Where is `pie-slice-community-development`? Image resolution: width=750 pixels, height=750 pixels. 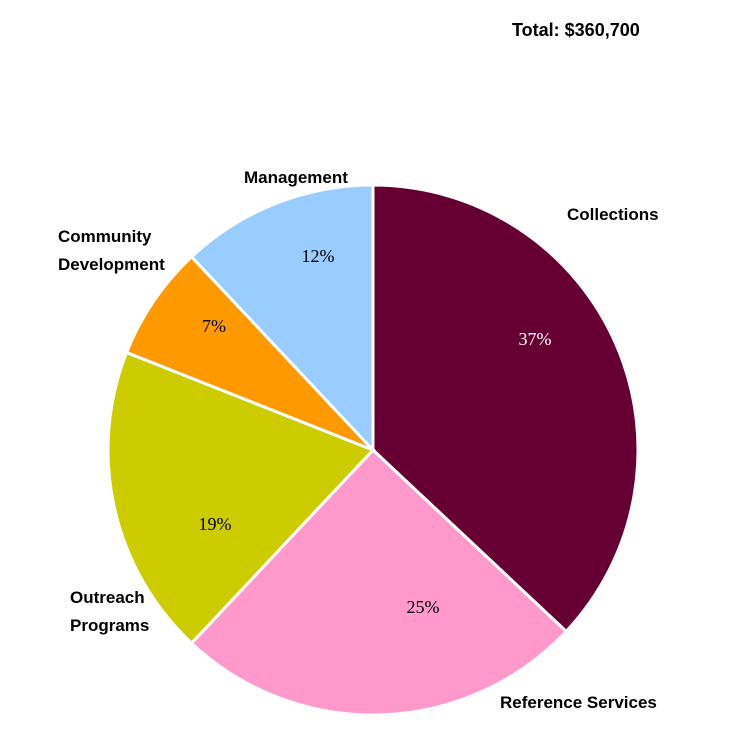
pie-slice-community-development is located at coordinates (249, 353).